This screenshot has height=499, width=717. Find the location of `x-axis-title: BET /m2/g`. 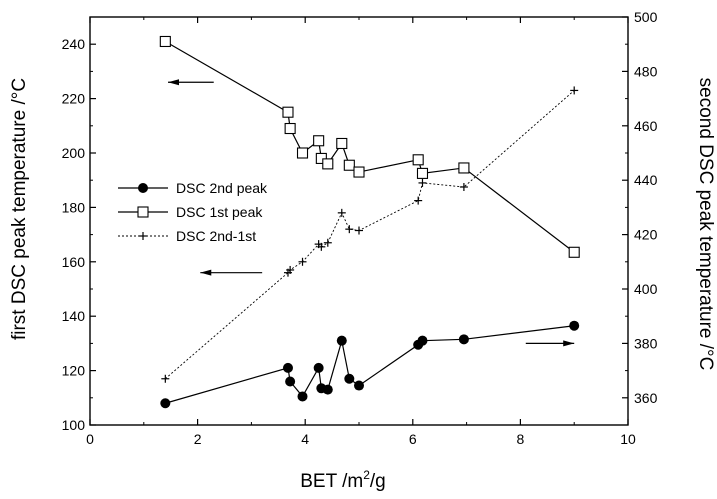

x-axis-title: BET /m2/g is located at coordinates (343, 480).